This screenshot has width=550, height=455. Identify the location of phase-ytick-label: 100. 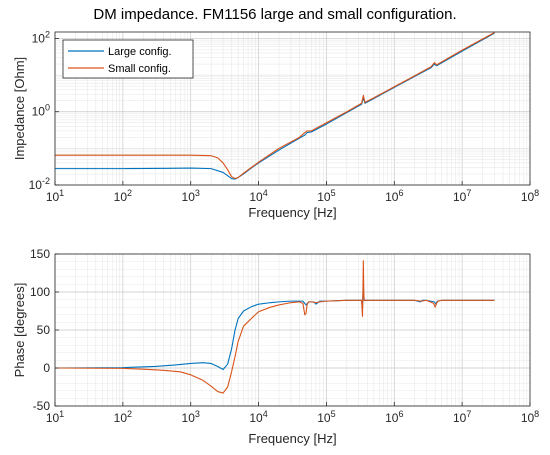
(40, 292).